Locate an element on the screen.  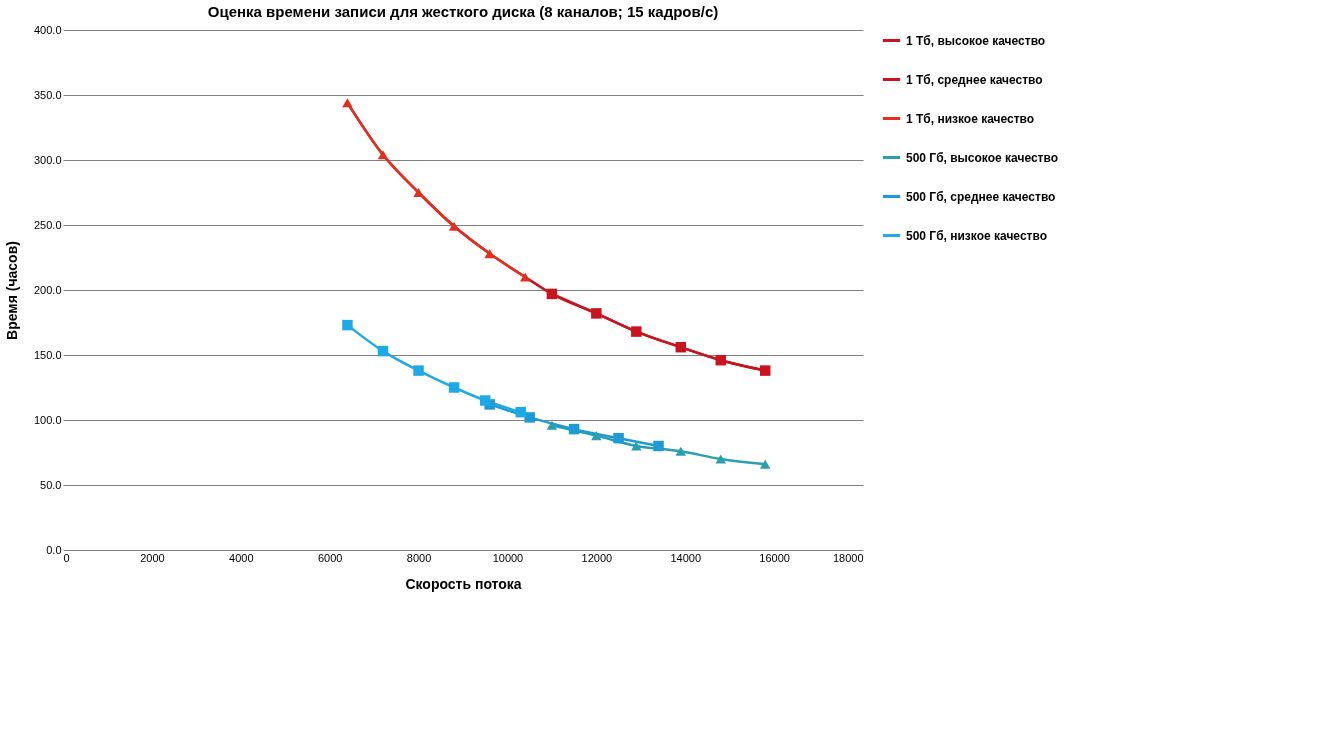
x-axis-title: Скорость потока is located at coordinates (463, 583).